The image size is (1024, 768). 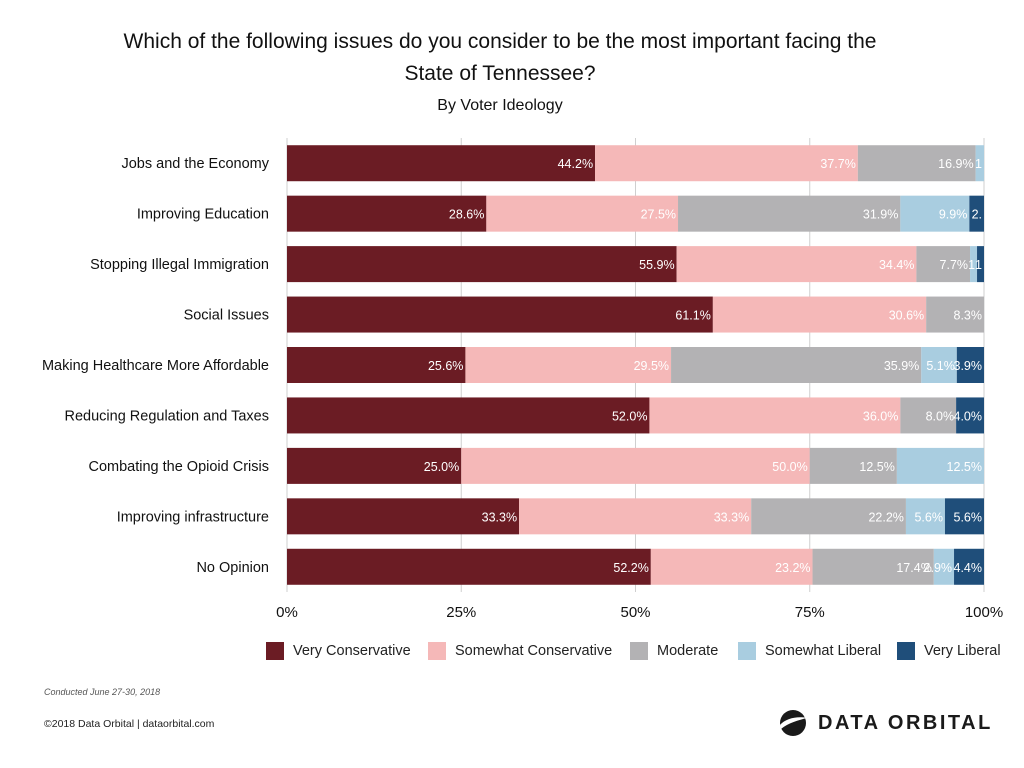 What do you see at coordinates (880, 416) in the screenshot?
I see `data-label: 36.0%` at bounding box center [880, 416].